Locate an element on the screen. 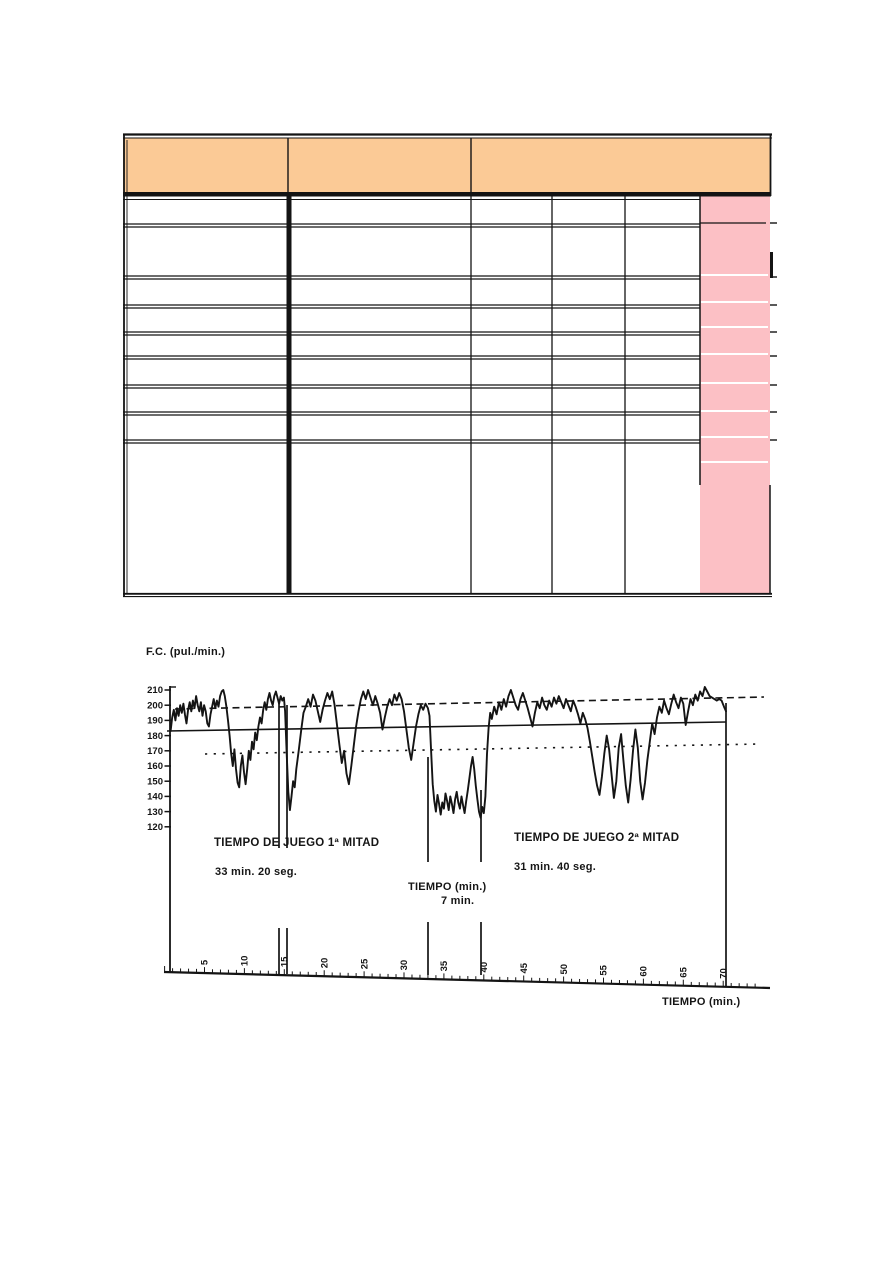 Image resolution: width=893 pixels, height=1263 pixels. x-tick-label: 60 is located at coordinates (644, 971).